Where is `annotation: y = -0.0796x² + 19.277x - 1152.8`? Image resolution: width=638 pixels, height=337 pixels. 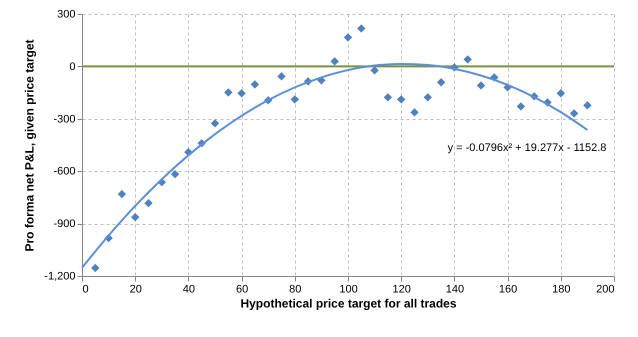 annotation: y = -0.0796x² + 19.277x - 1152.8 is located at coordinates (527, 148).